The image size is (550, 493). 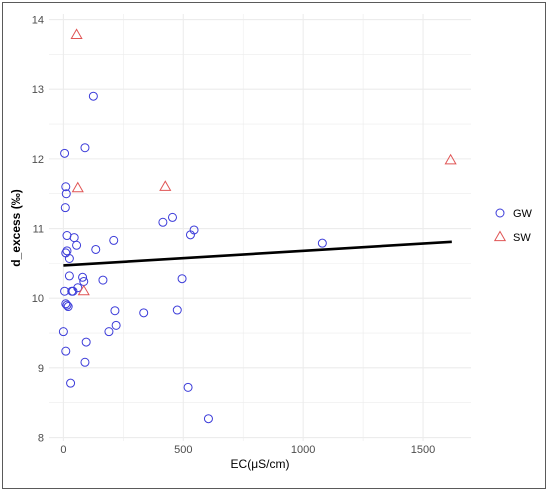 I want to click on x-tick-label: 500, so click(x=183, y=450).